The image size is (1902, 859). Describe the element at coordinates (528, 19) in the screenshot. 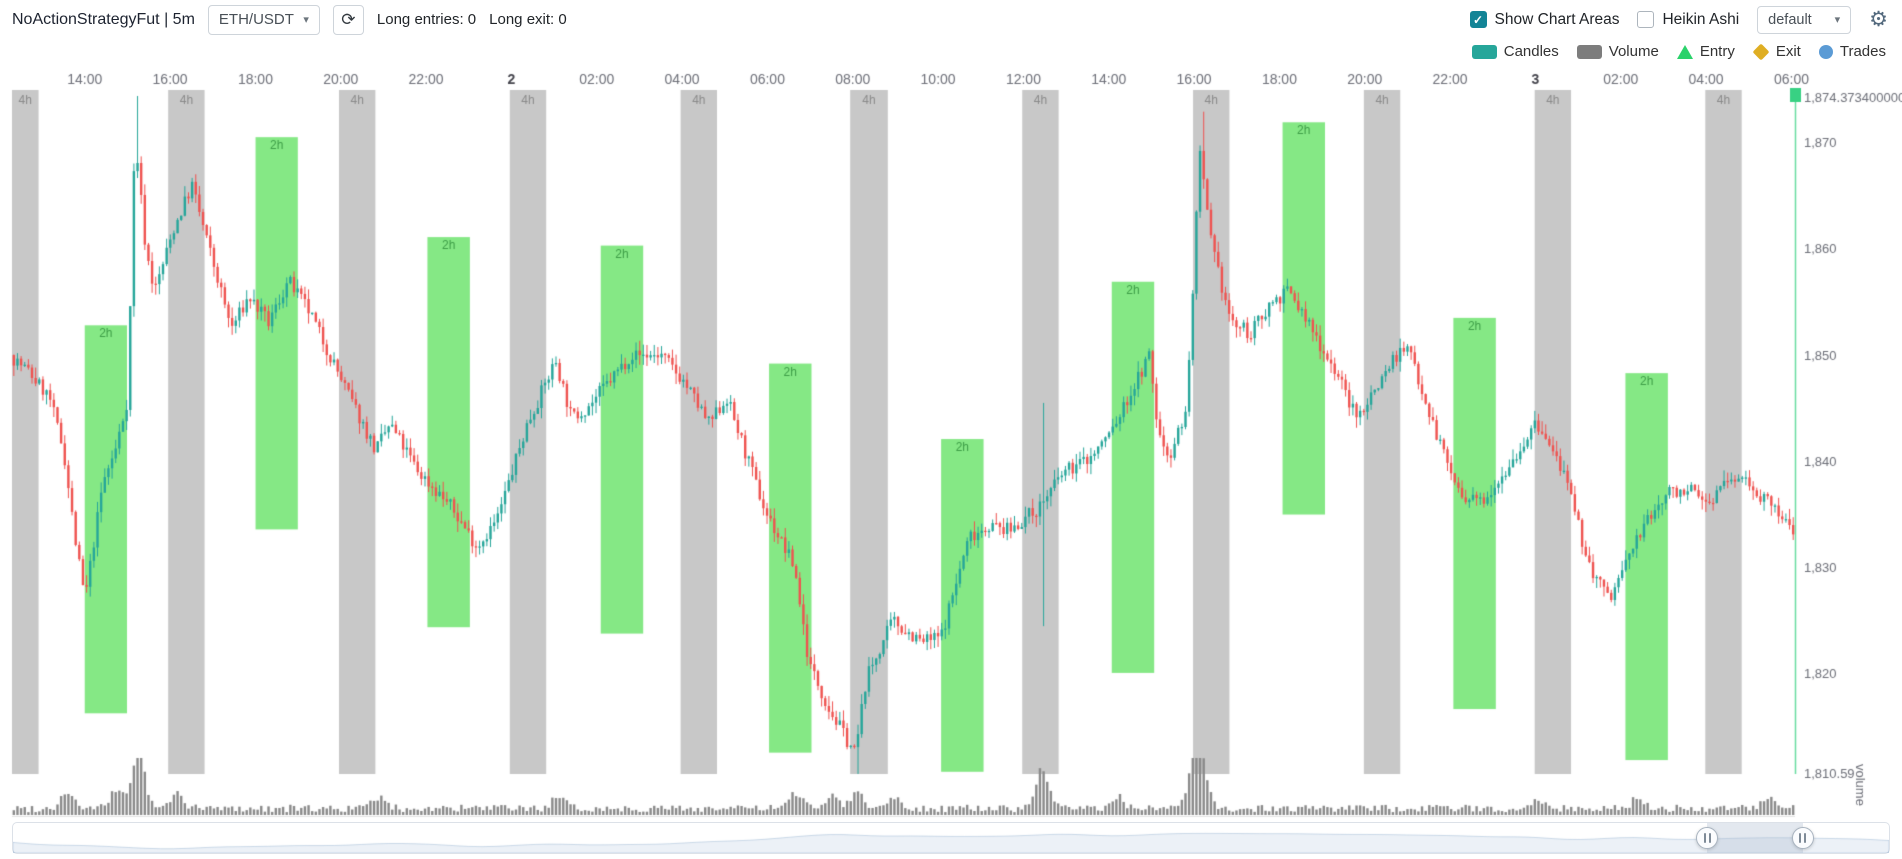

I see `long-exit-count: Long exit: 0` at that location.